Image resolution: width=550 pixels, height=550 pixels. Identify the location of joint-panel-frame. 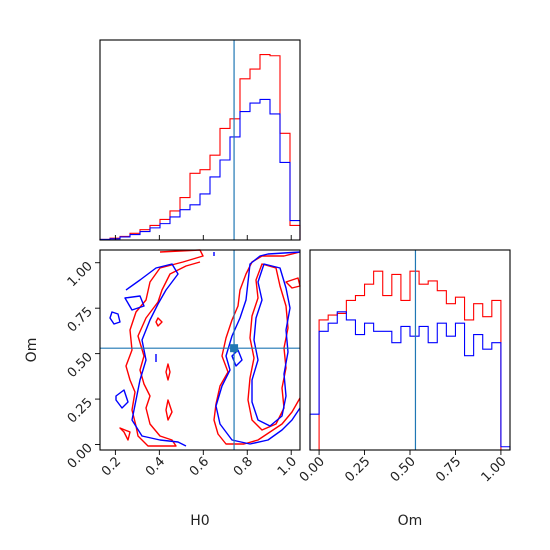
(200, 350).